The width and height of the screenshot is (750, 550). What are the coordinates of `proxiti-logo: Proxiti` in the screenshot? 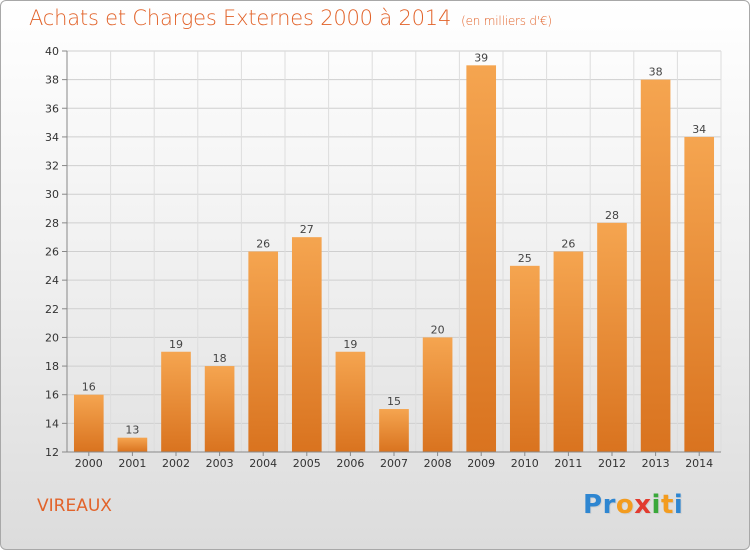 It's located at (633, 505).